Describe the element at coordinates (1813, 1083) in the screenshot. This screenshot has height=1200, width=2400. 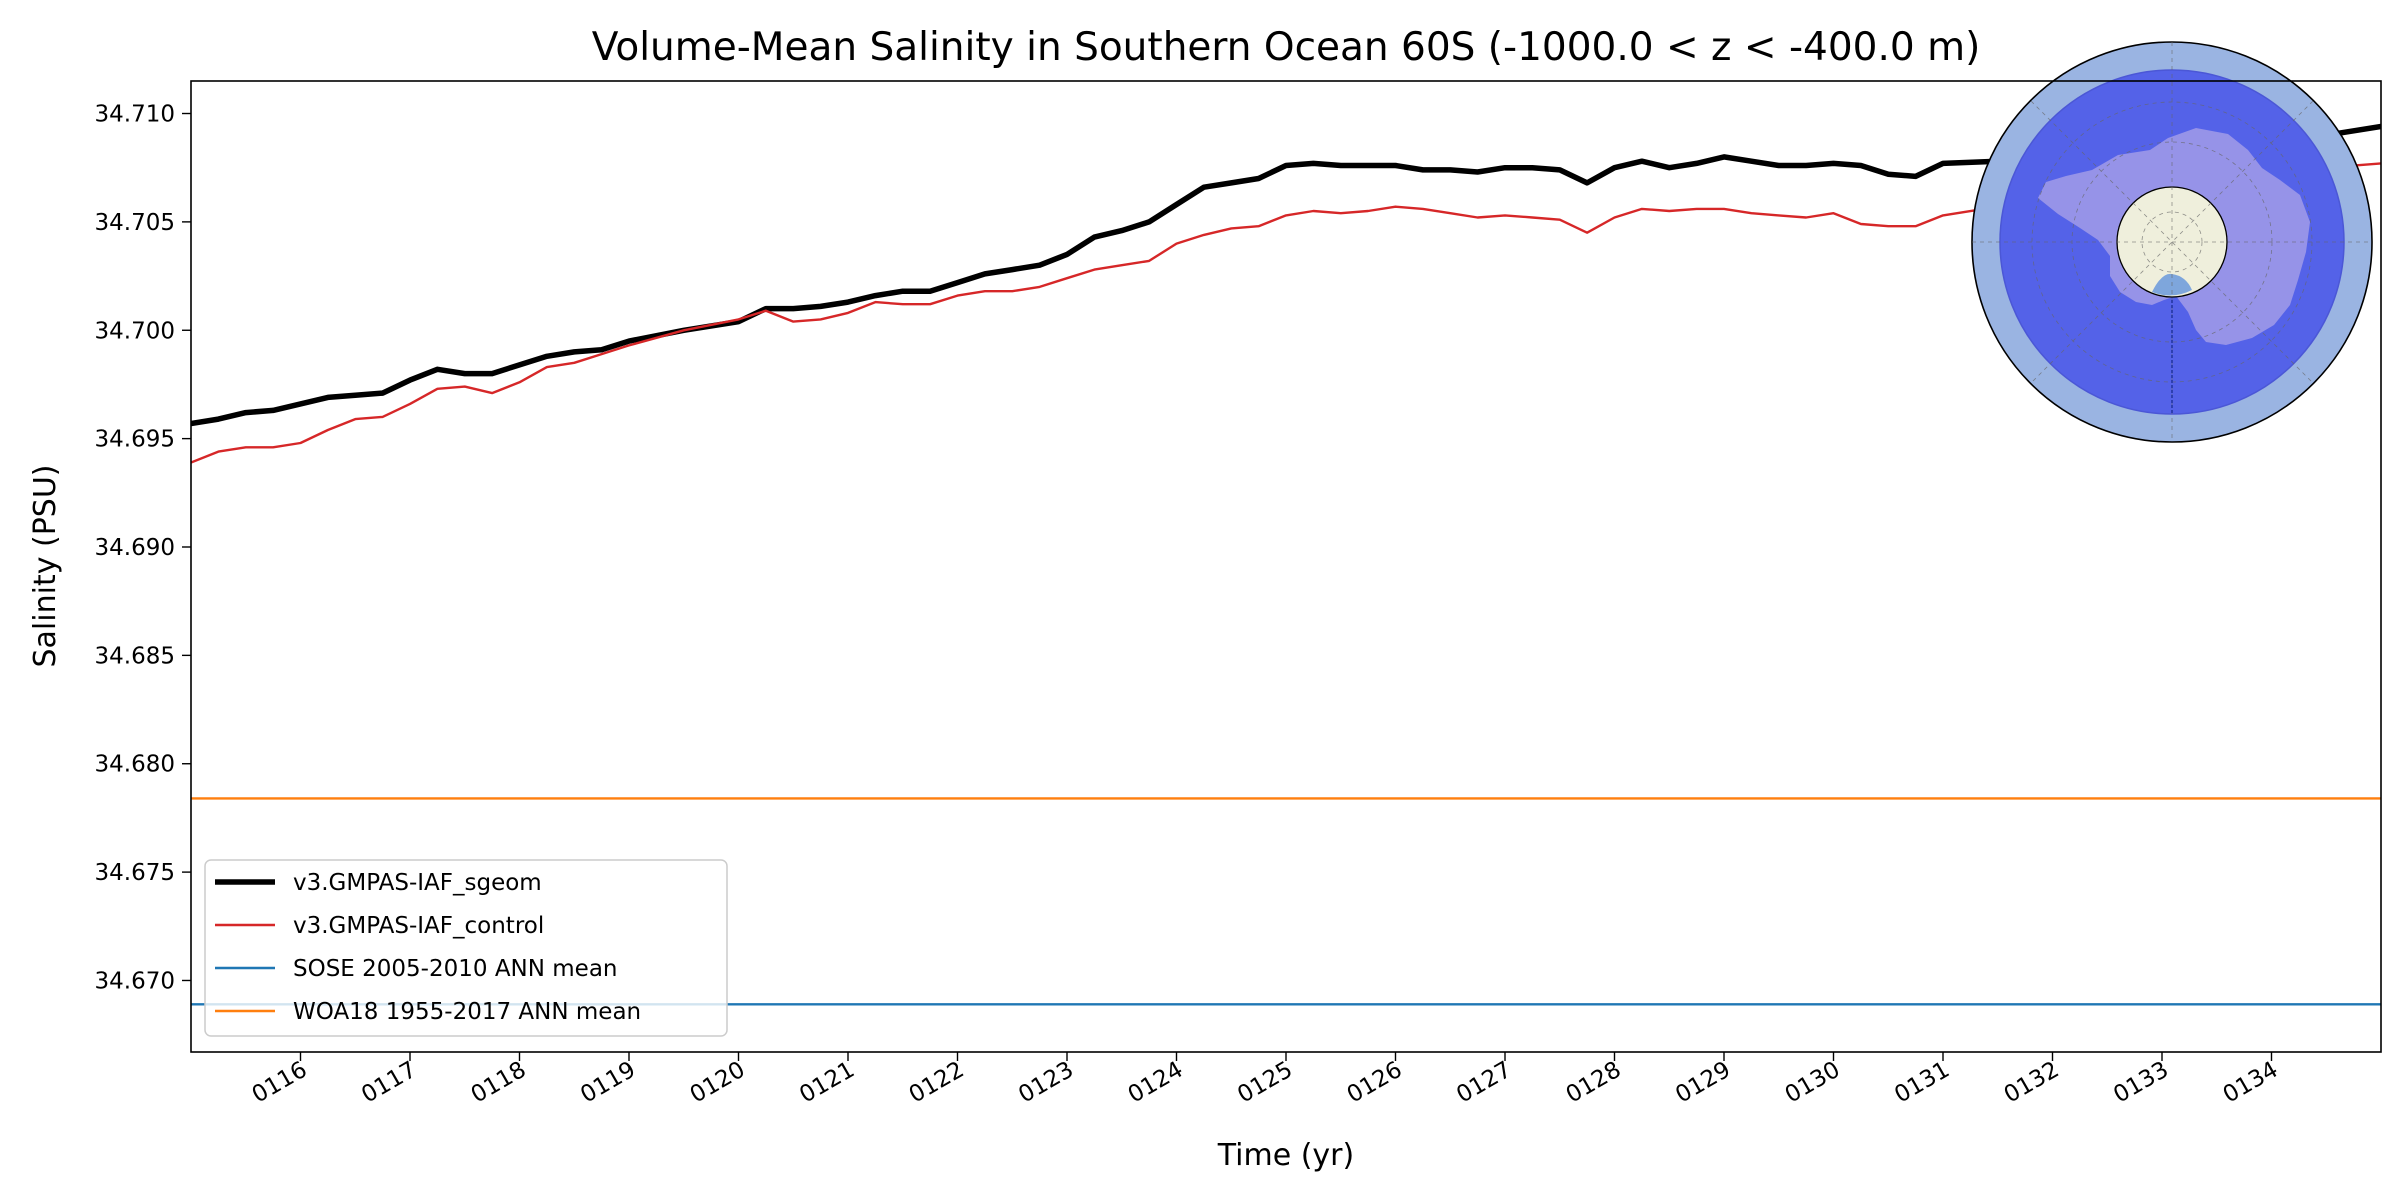
I see `x-tick-label: 0130` at that location.